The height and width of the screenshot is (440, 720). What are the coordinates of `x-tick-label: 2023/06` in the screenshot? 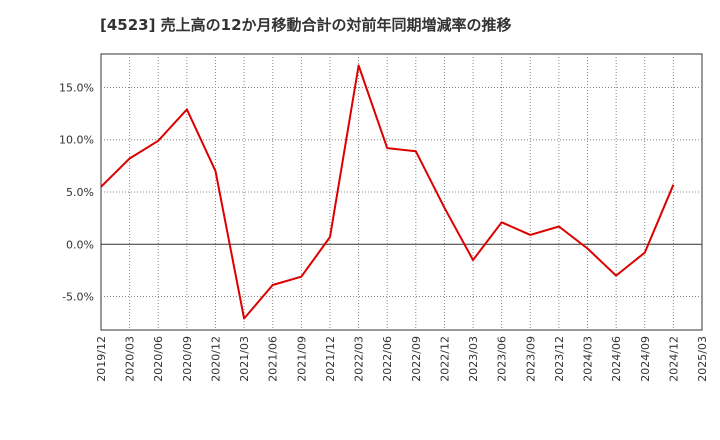 It's located at (502, 359).